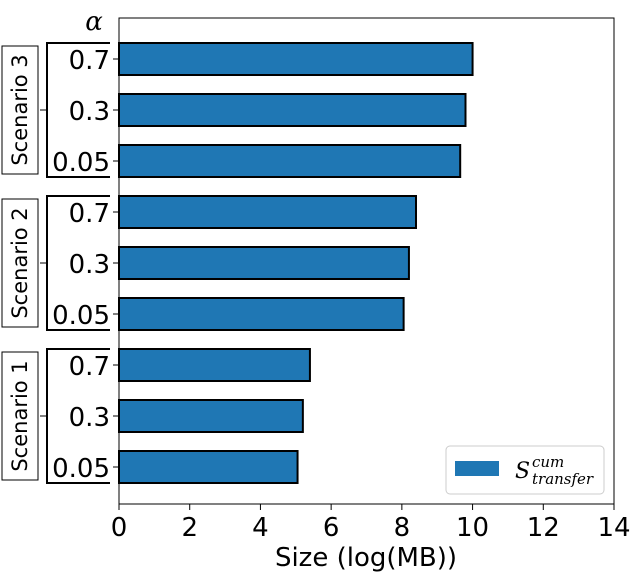  What do you see at coordinates (94, 22) in the screenshot?
I see `y-axis-label: α` at bounding box center [94, 22].